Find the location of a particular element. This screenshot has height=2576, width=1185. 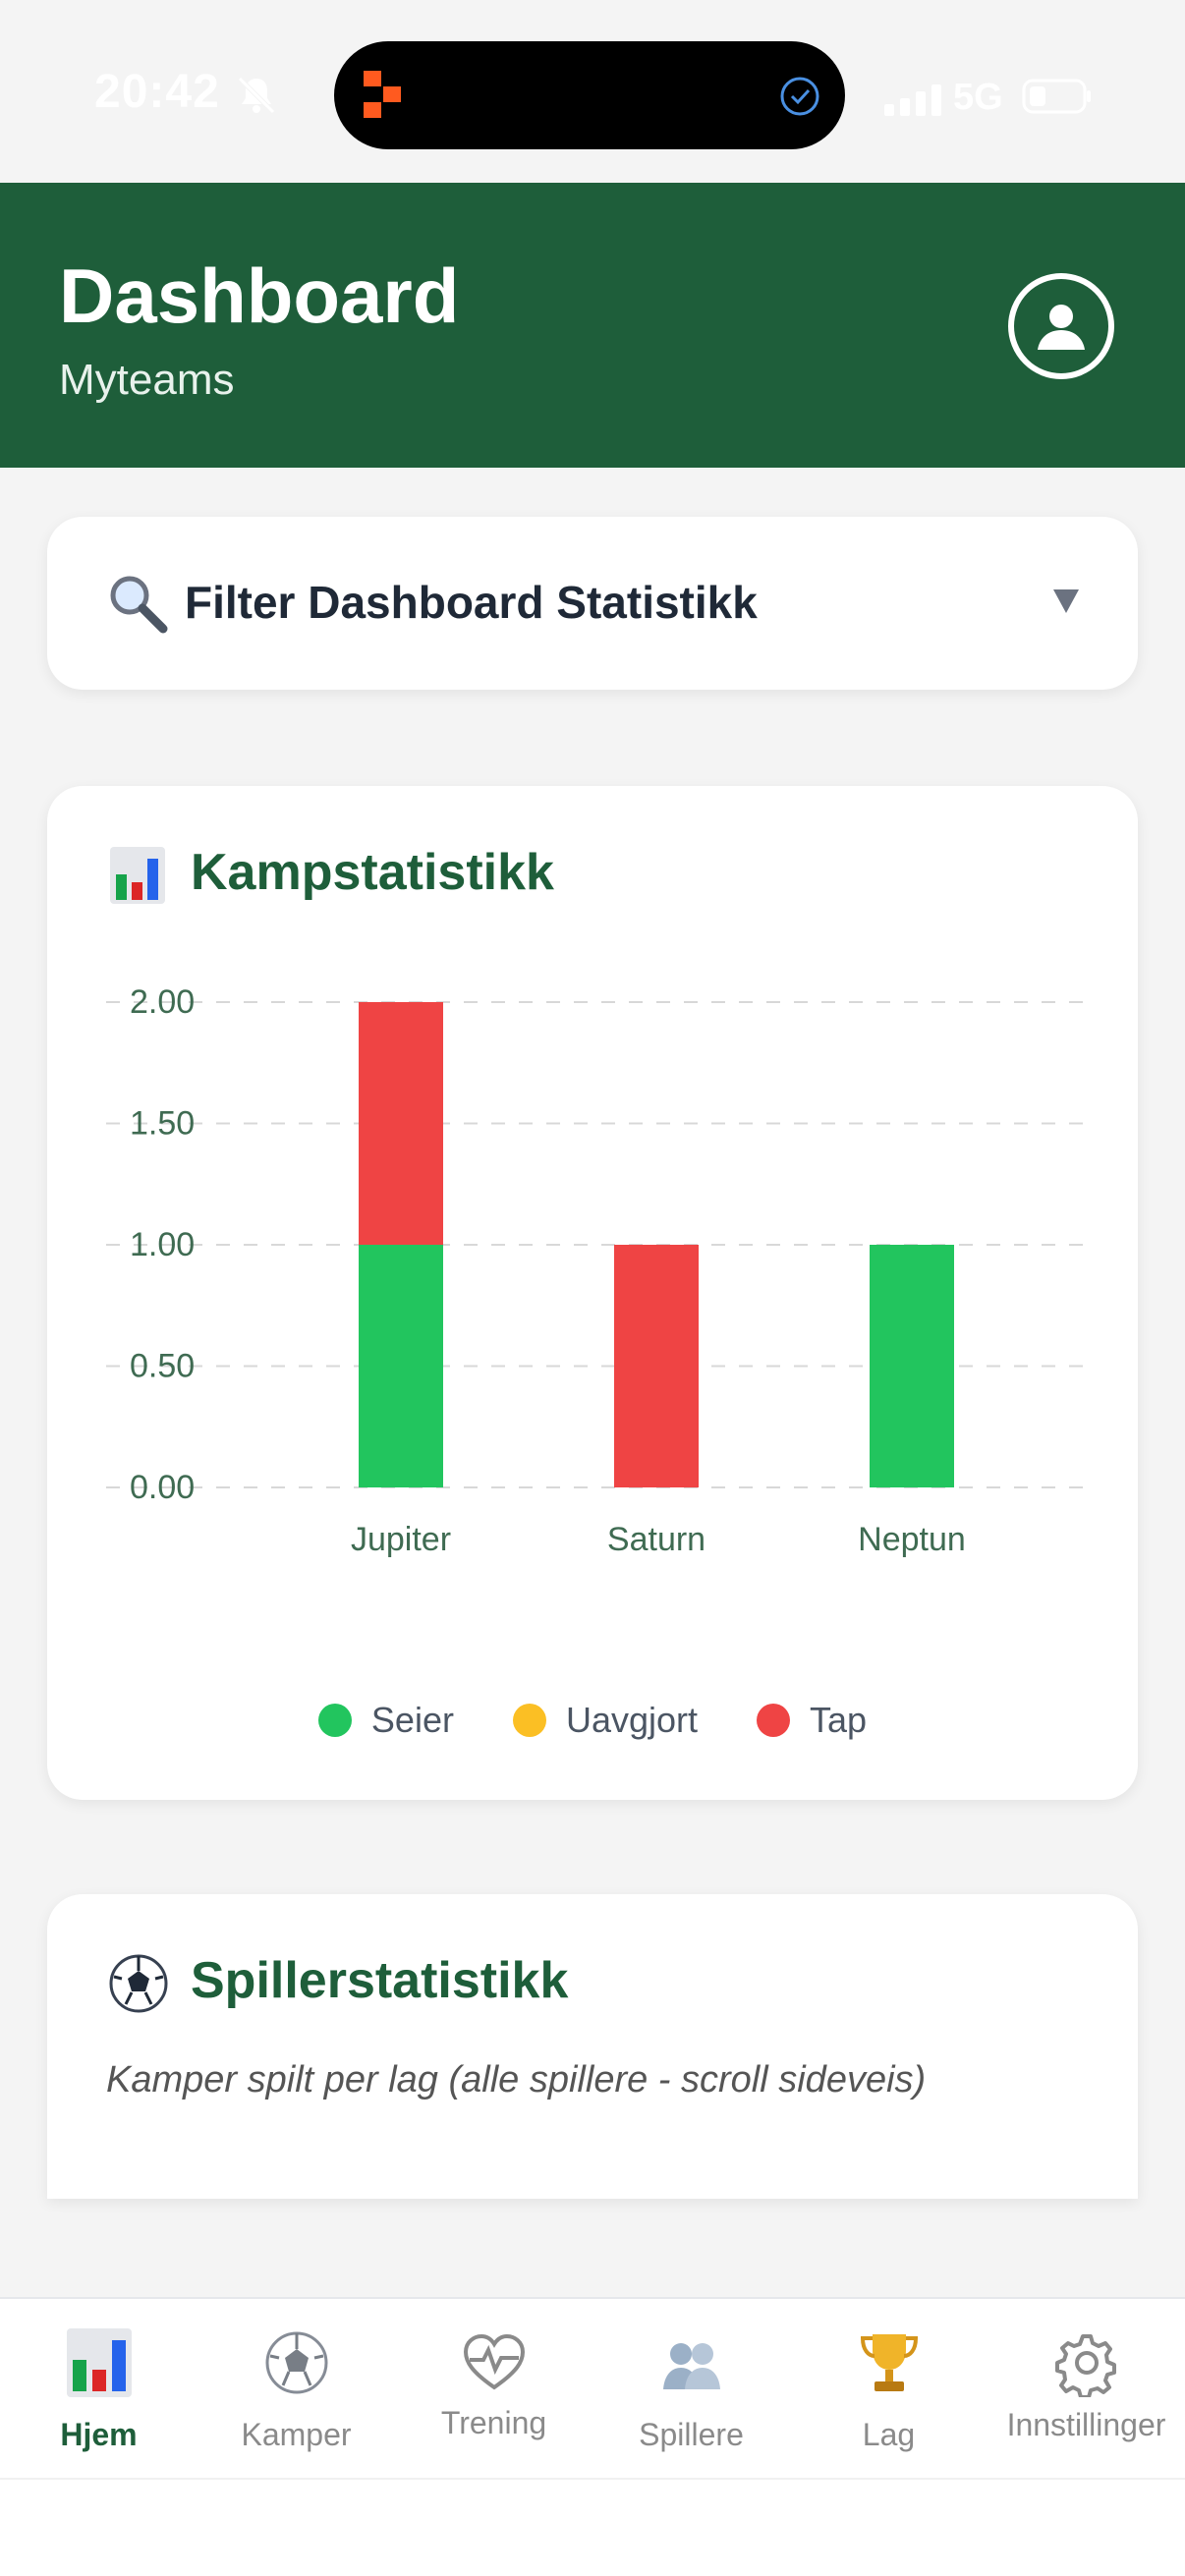

legend-label: Seier is located at coordinates (412, 1720).